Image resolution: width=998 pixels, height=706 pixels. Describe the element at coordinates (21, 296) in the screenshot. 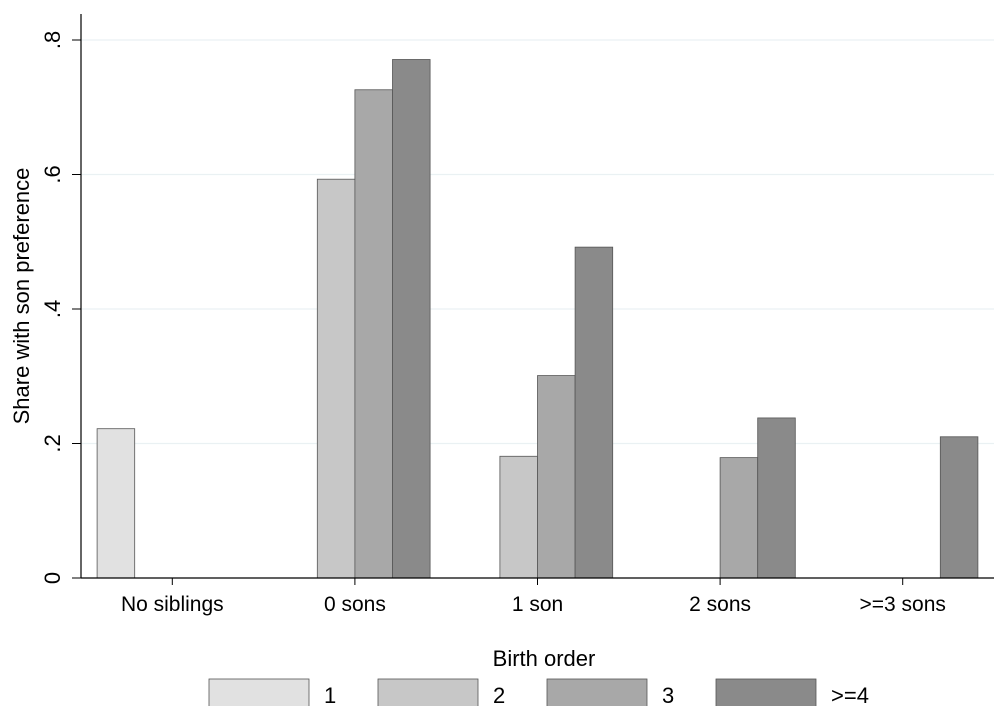

I see `y-axis-title: Share with son preference` at that location.